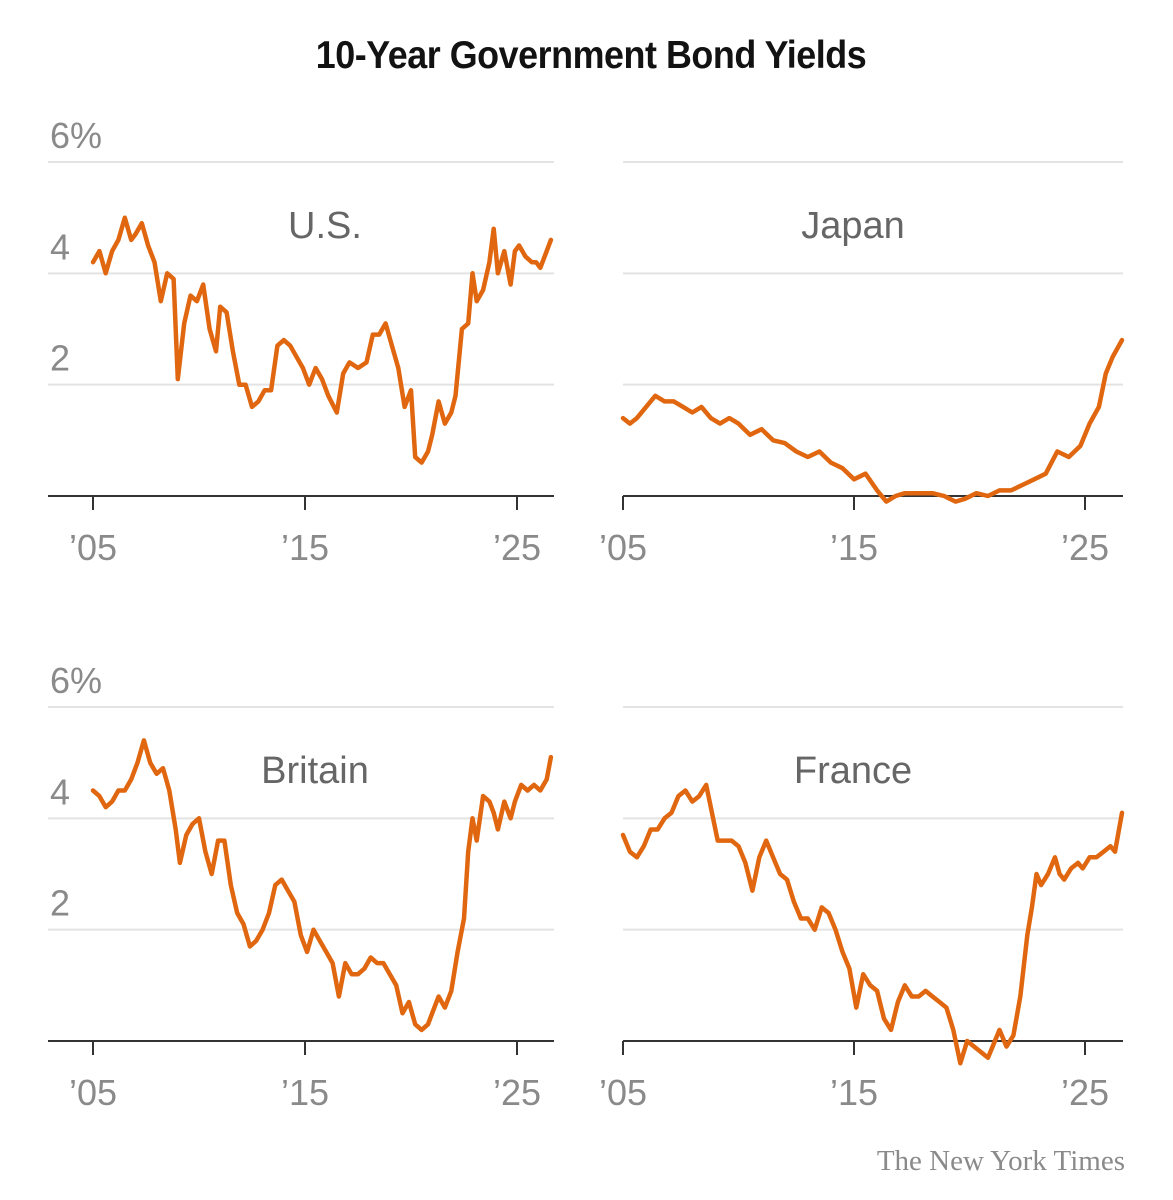 The width and height of the screenshot is (1173, 1200). Describe the element at coordinates (853, 771) in the screenshot. I see `panel-title: France` at that location.